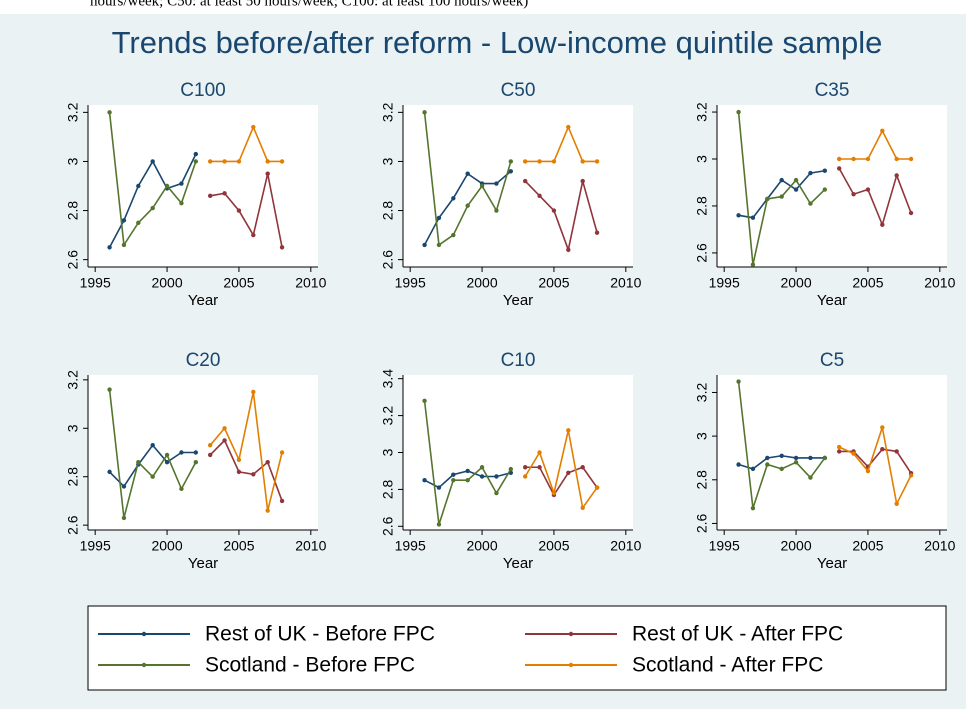  What do you see at coordinates (320, 634) in the screenshot?
I see `legend-label: Rest of UK - Before FPC` at bounding box center [320, 634].